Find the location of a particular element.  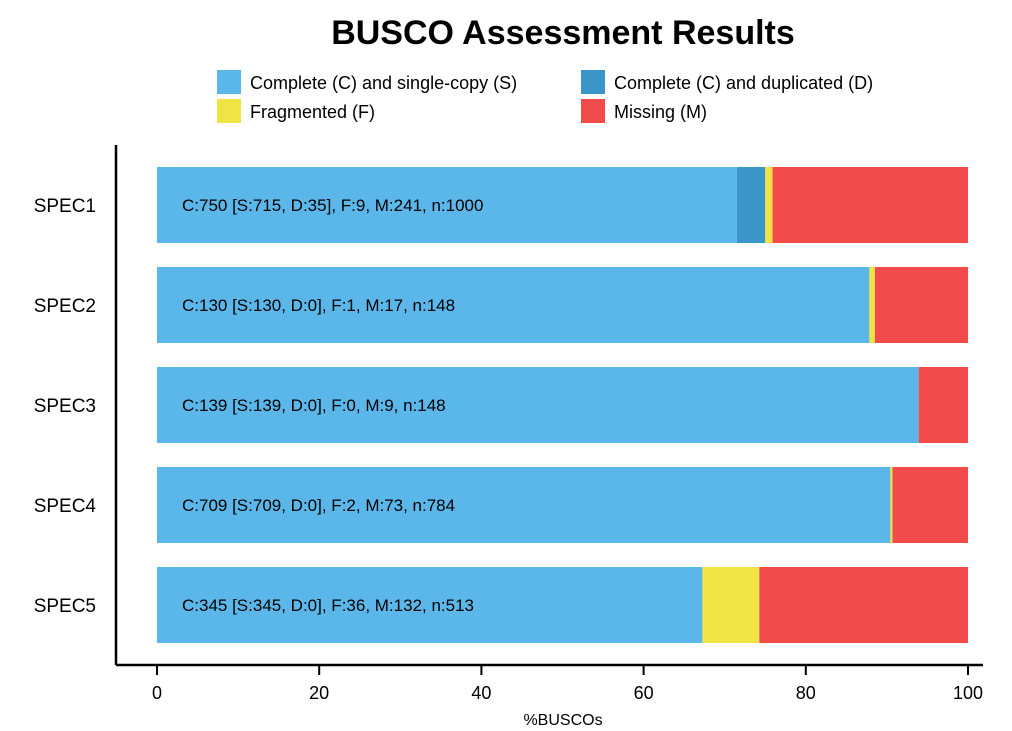

bar-spec5-missing-m is located at coordinates (863, 605).